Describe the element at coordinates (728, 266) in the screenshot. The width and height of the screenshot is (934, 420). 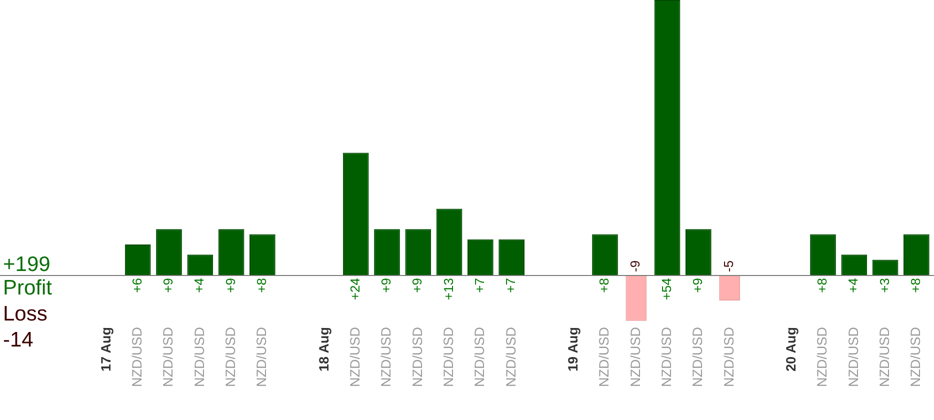
I see `data-label: -5` at that location.